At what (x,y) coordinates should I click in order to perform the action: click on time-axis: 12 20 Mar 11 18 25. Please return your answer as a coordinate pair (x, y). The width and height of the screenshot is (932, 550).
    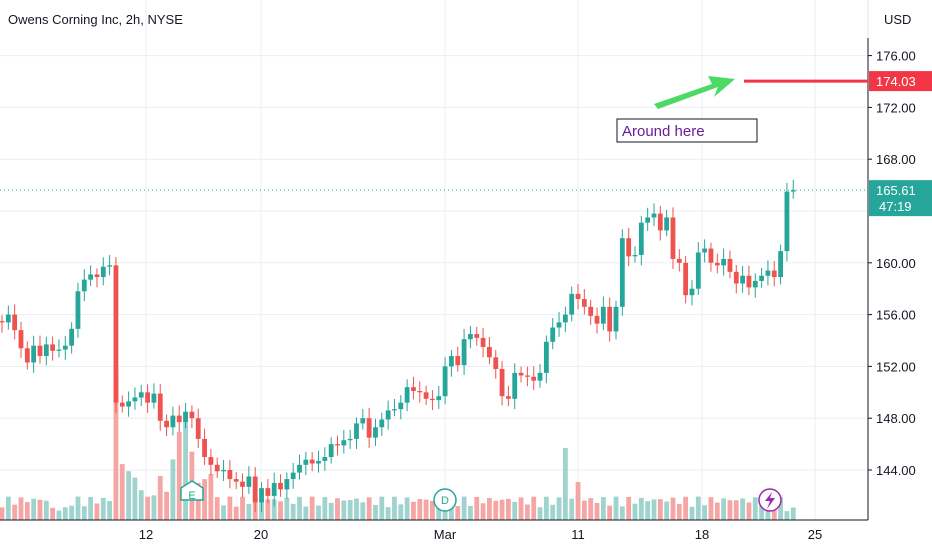
    Looking at the image, I should click on (480, 534).